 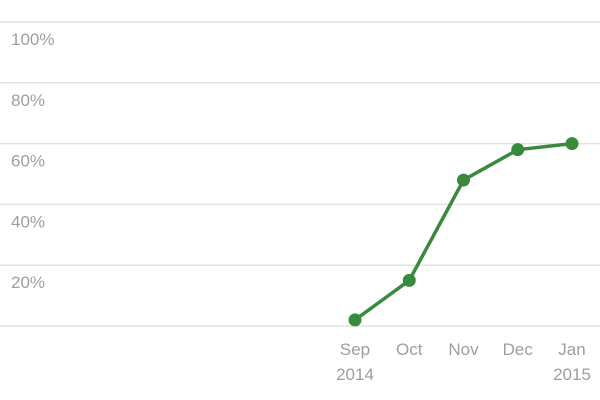 I want to click on x-tick-label: Sep, so click(x=355, y=349).